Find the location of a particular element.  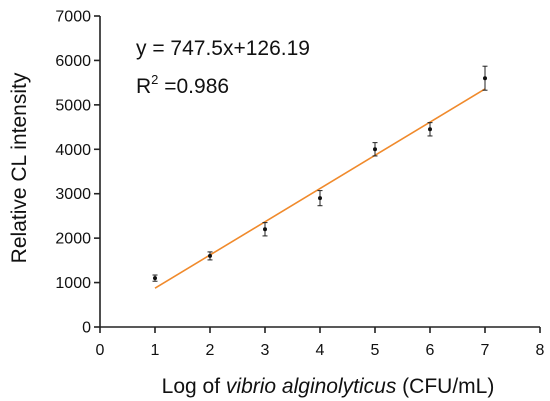

y-axis-title: Relative CL intensity is located at coordinates (19, 167).